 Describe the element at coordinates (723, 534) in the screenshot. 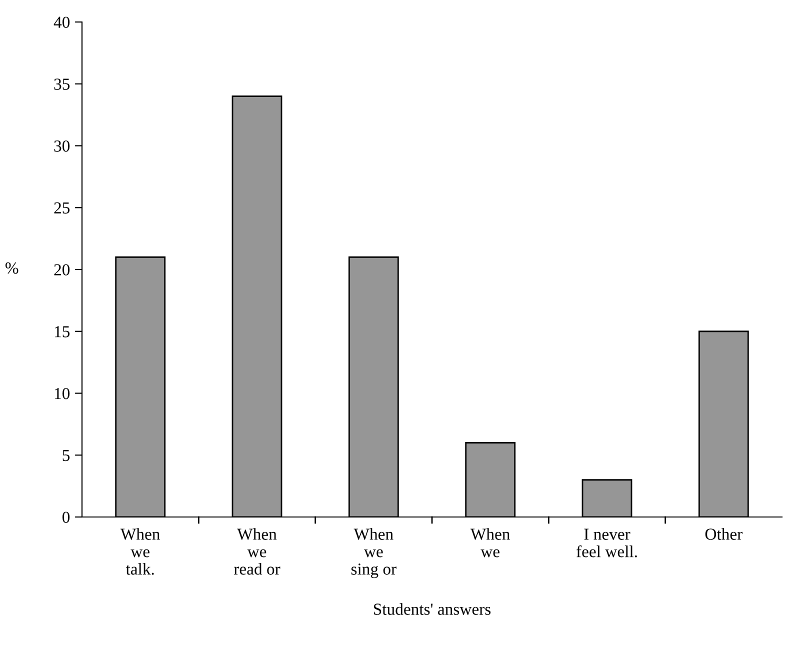

I see `x-tick-label: Other` at that location.